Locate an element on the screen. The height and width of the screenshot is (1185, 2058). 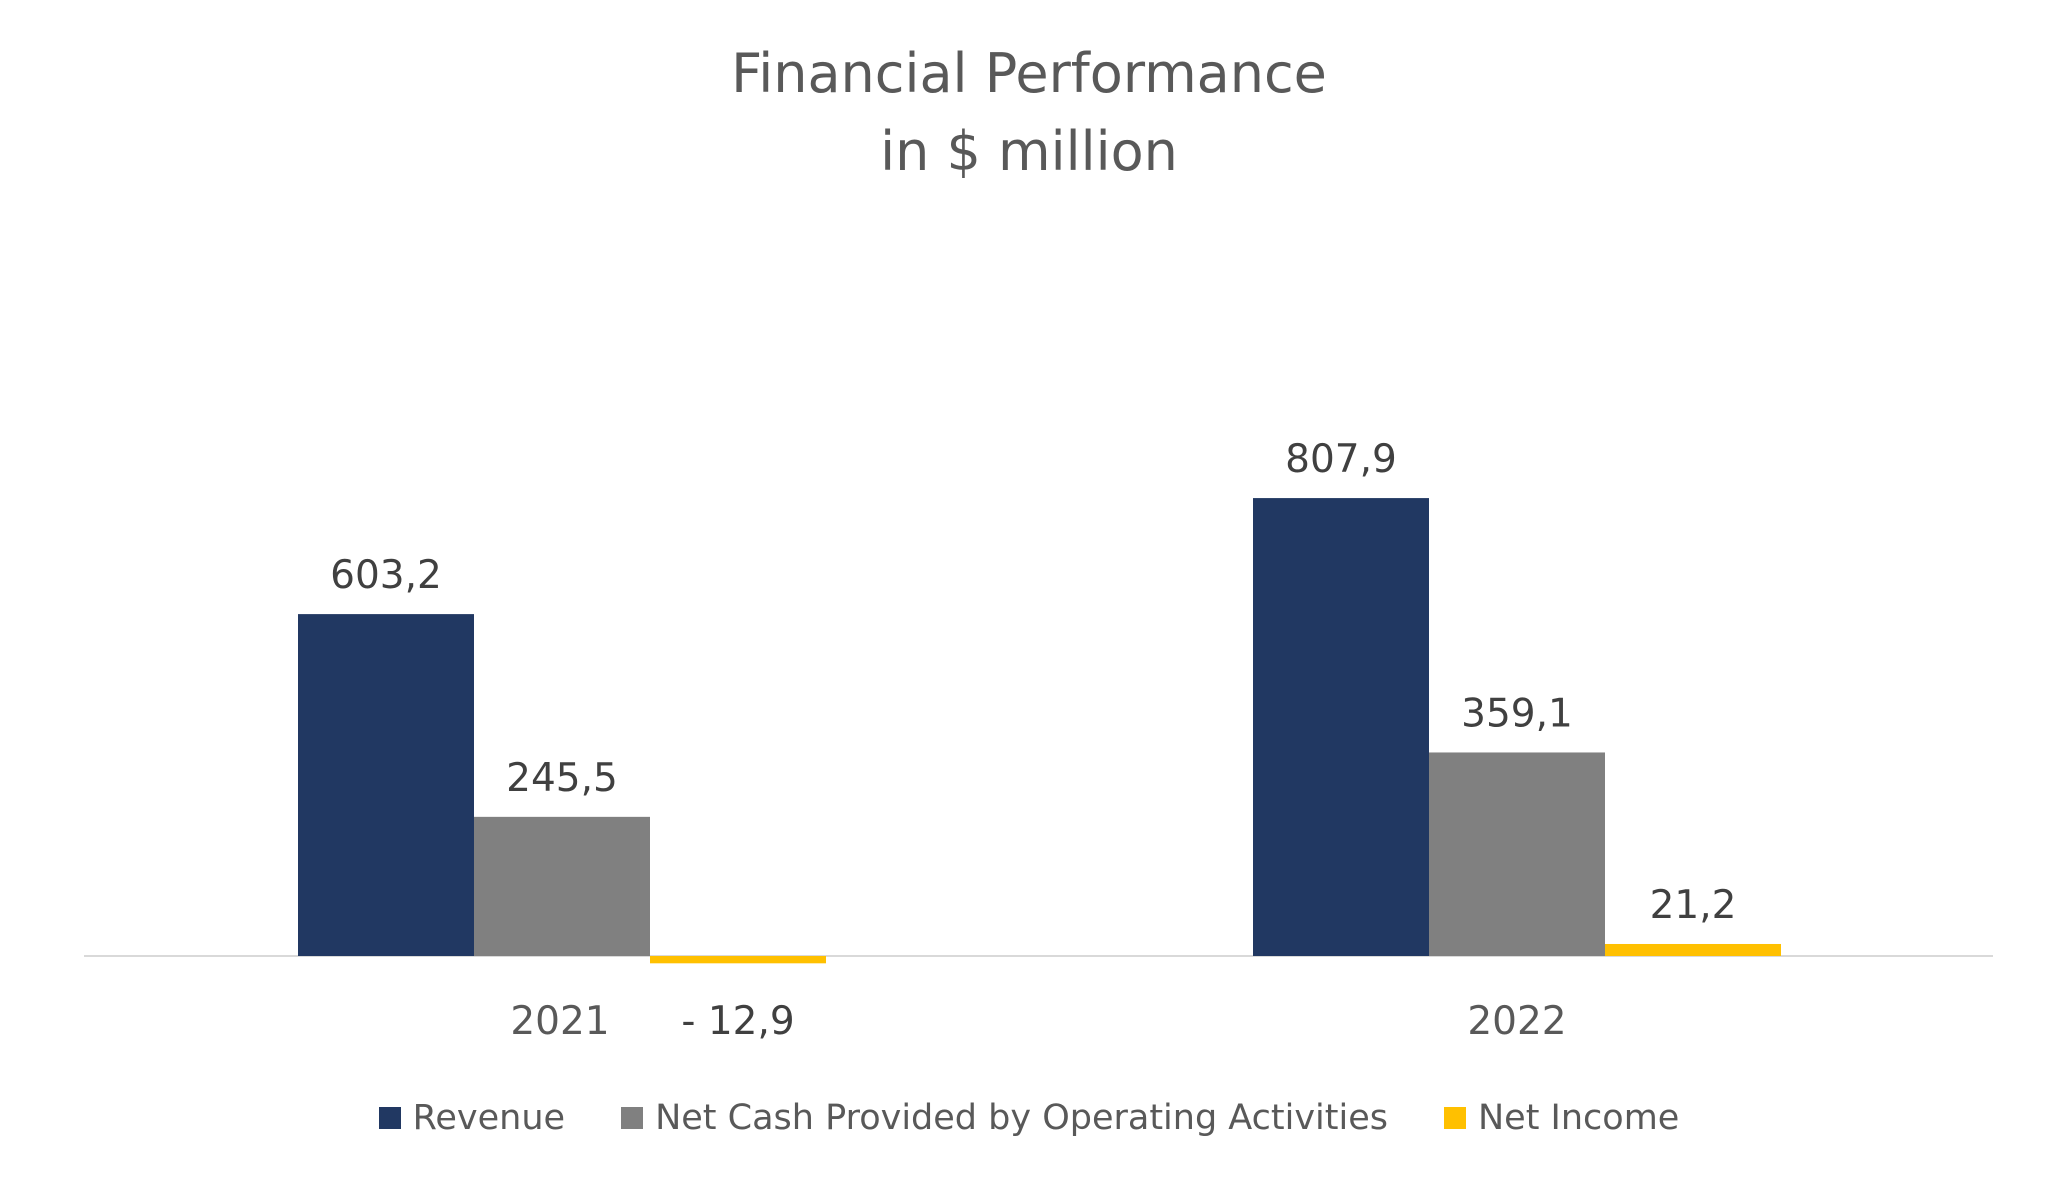
chart-title: Financial Performance is located at coordinates (1029, 73).